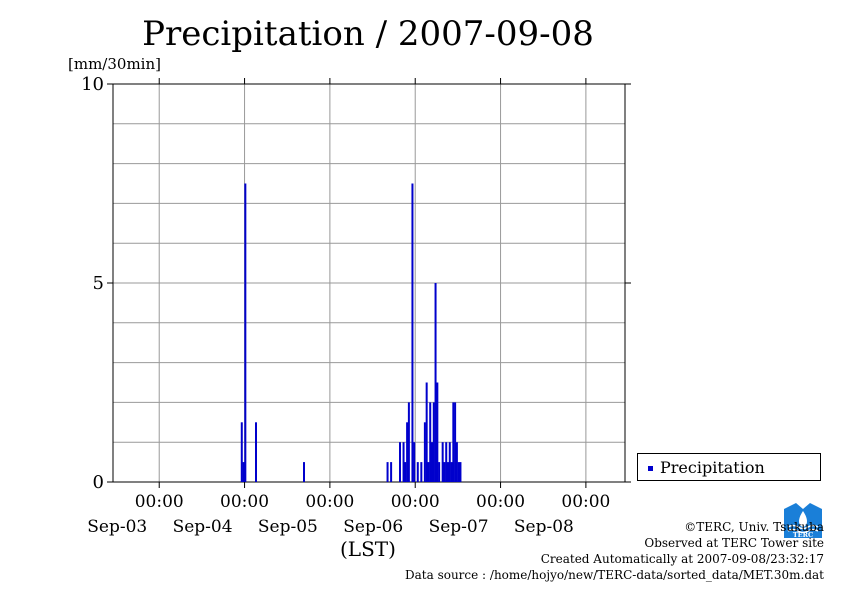  Describe the element at coordinates (368, 549) in the screenshot. I see `x-axis-label: (LST)` at that location.